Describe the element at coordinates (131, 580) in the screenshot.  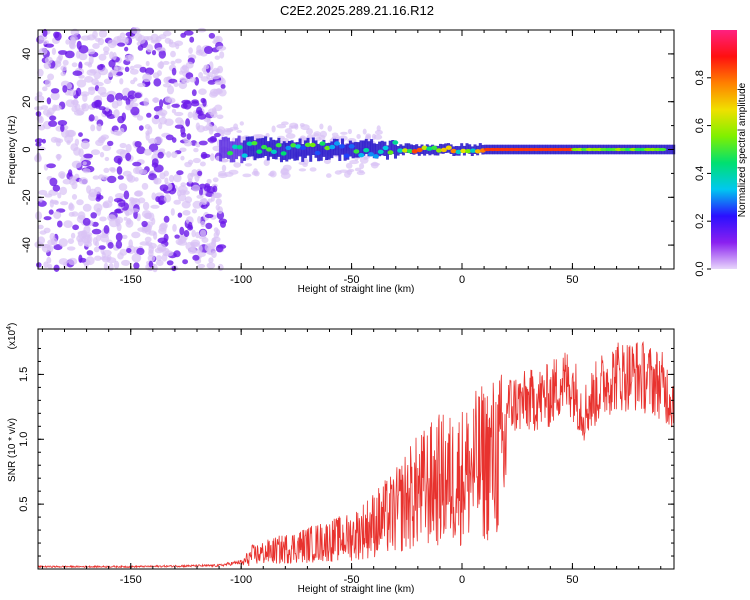
I see `x-tick-label: -150` at that location.